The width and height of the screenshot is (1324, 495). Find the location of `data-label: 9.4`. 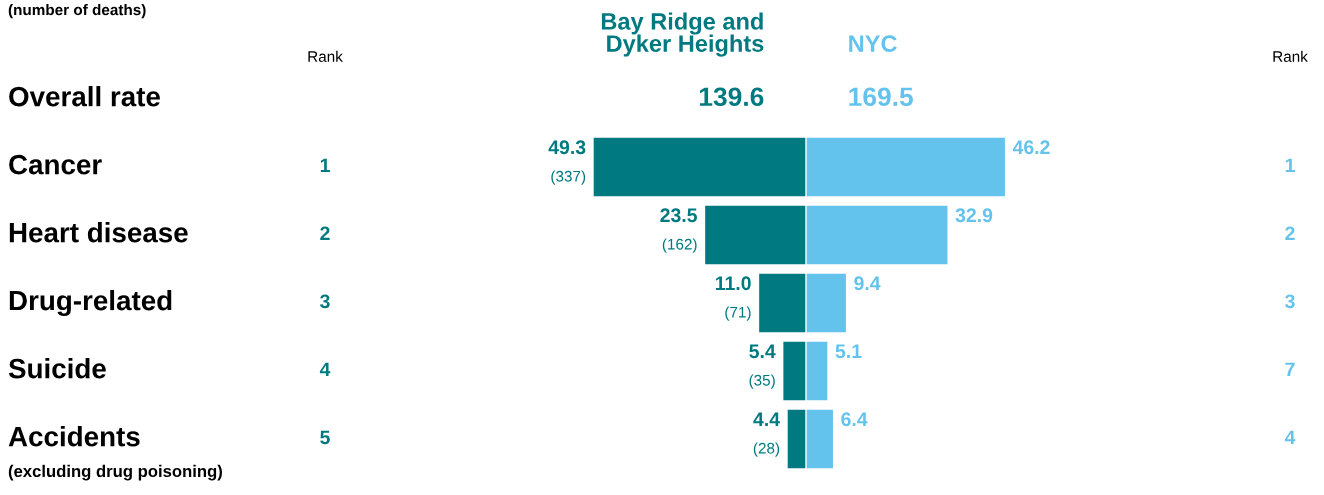

data-label: 9.4 is located at coordinates (867, 283).